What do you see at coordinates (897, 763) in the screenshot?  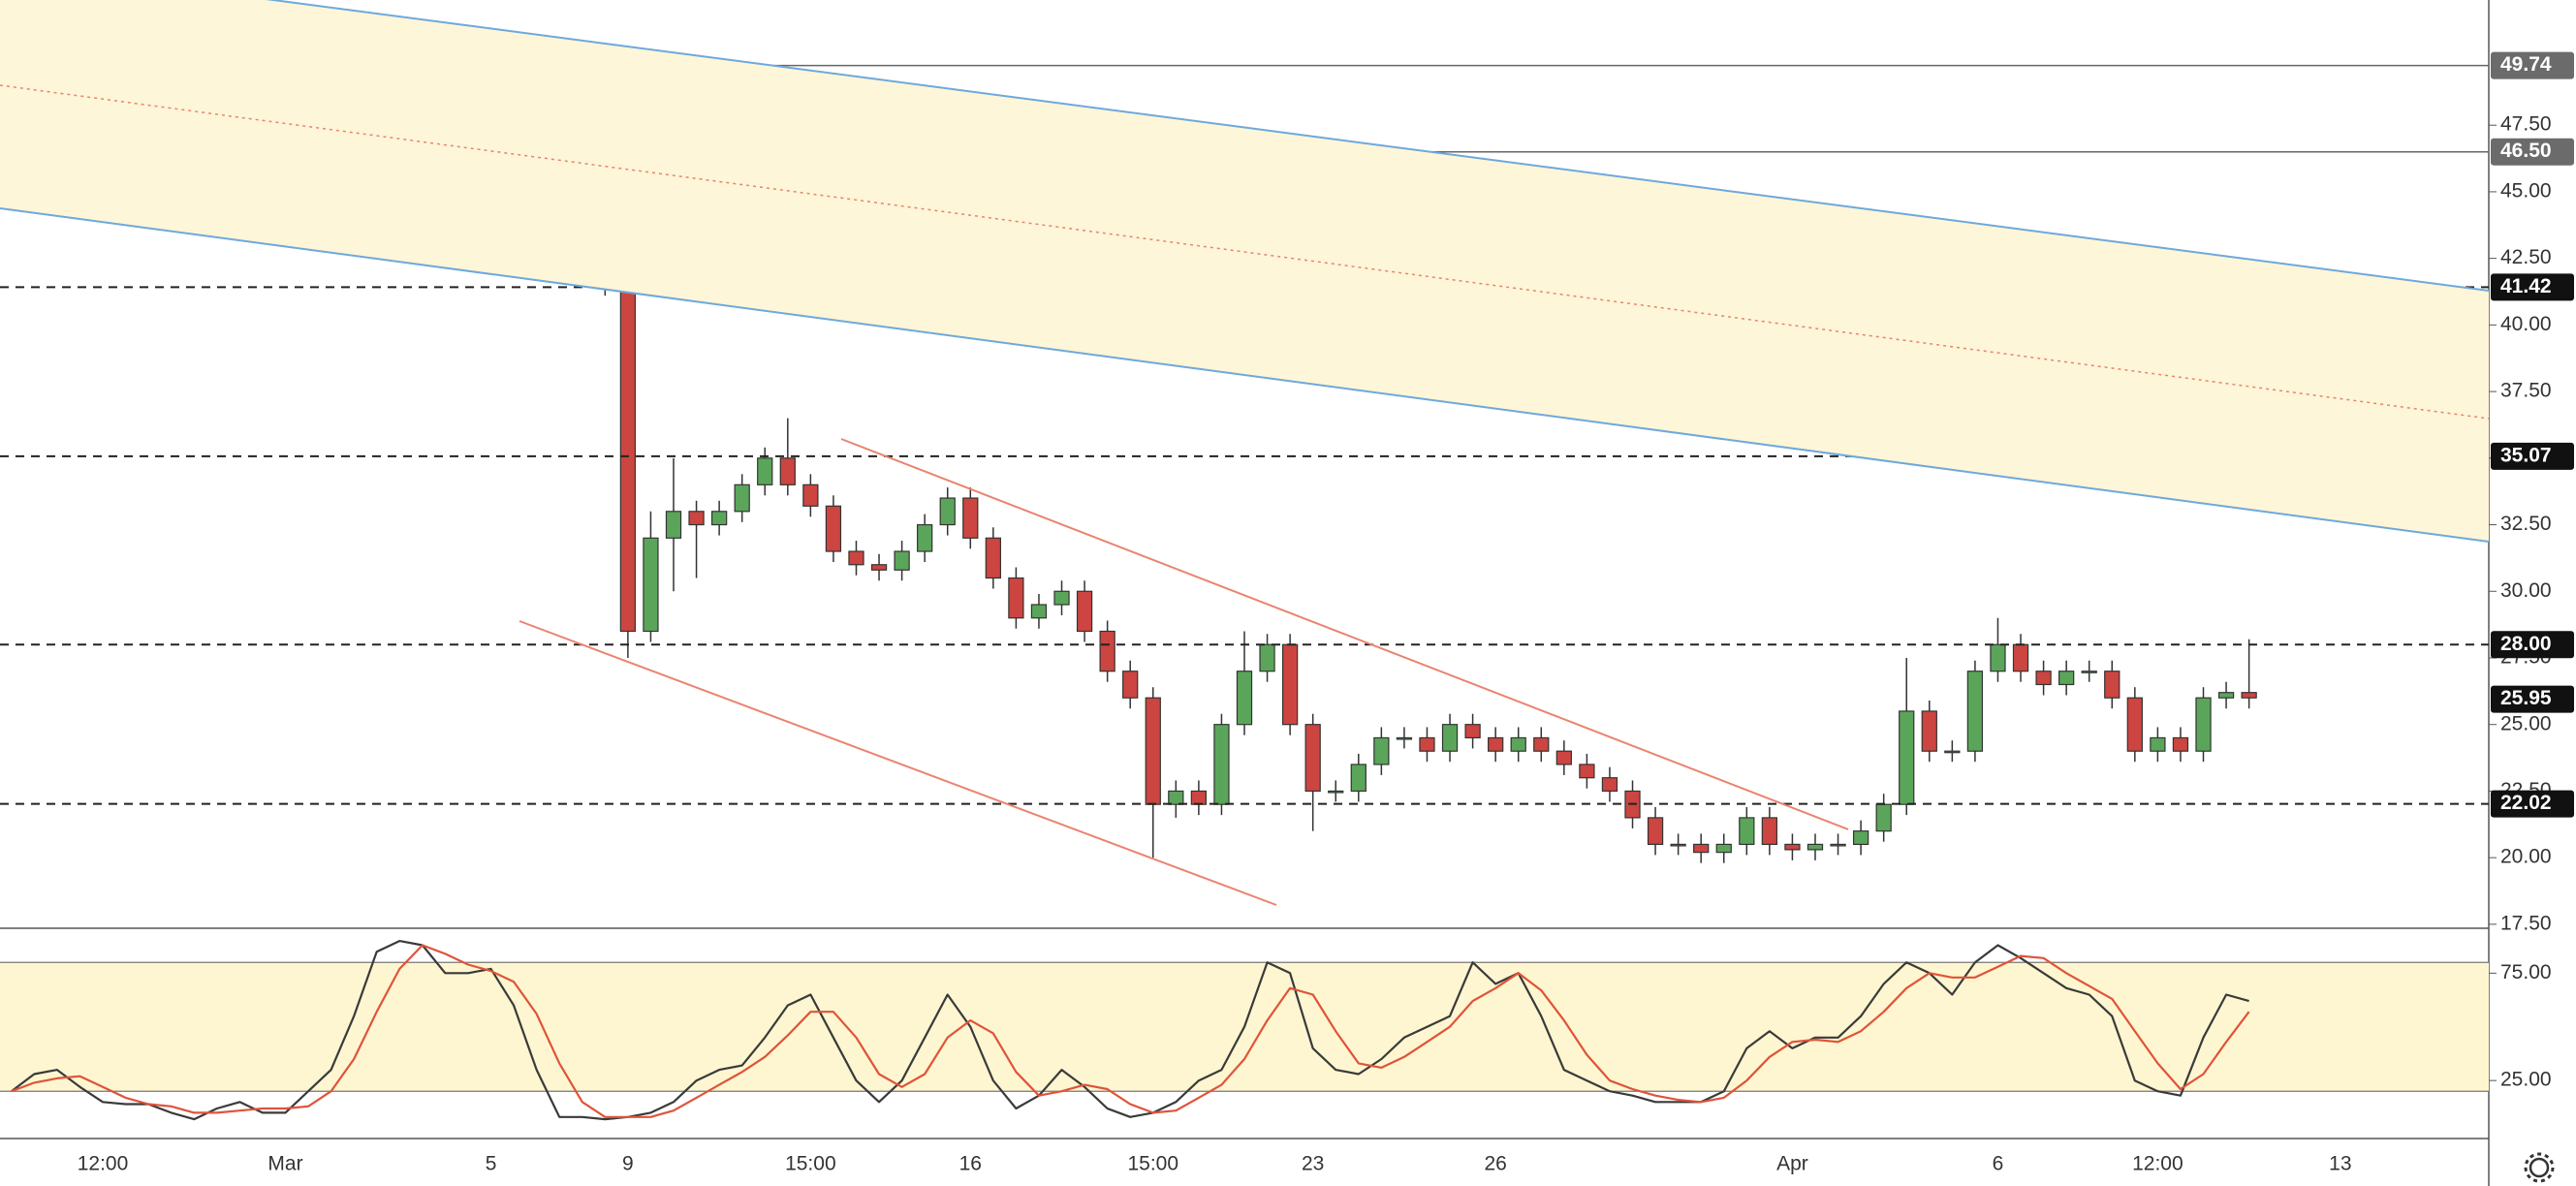 I see `trend-lower` at bounding box center [897, 763].